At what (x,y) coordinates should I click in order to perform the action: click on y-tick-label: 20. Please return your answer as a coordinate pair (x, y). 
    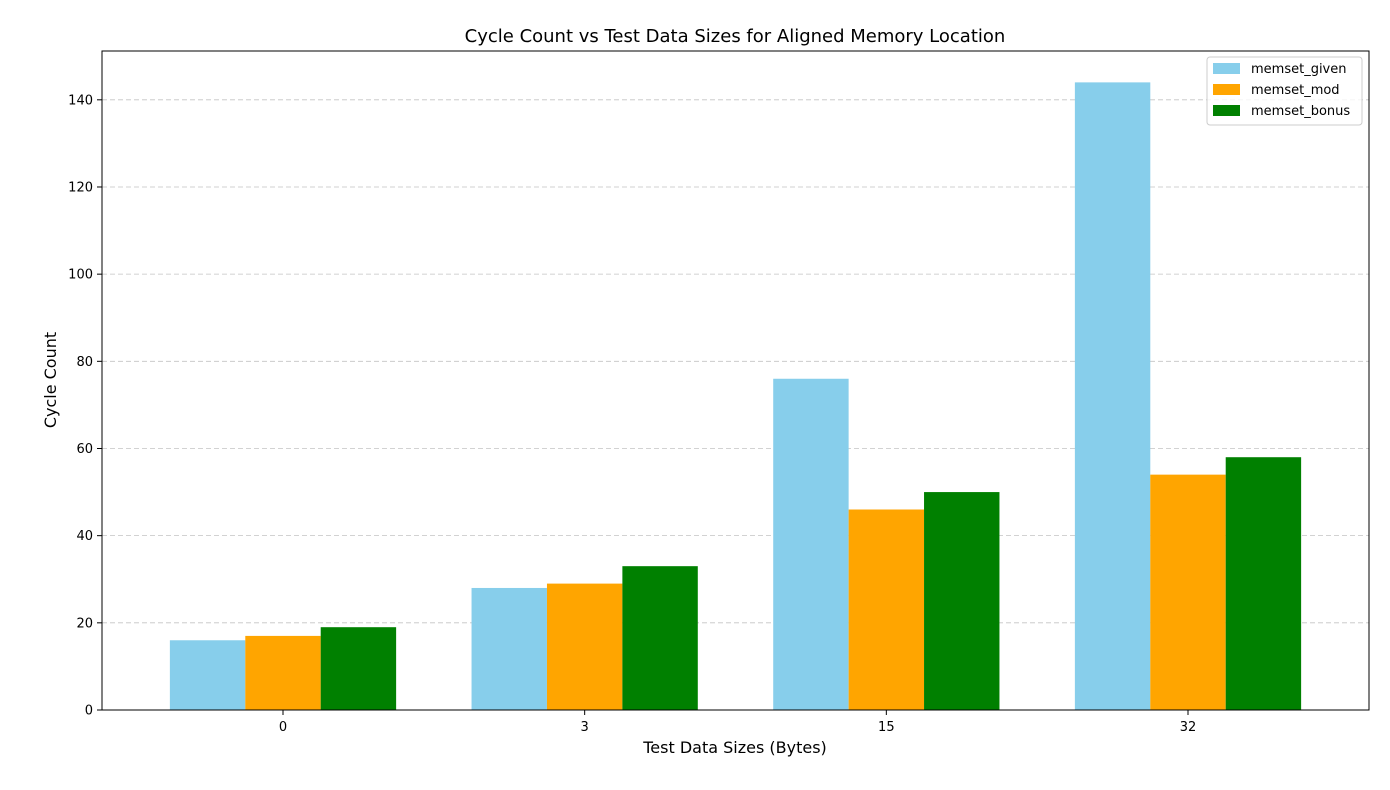
    Looking at the image, I should click on (84, 623).